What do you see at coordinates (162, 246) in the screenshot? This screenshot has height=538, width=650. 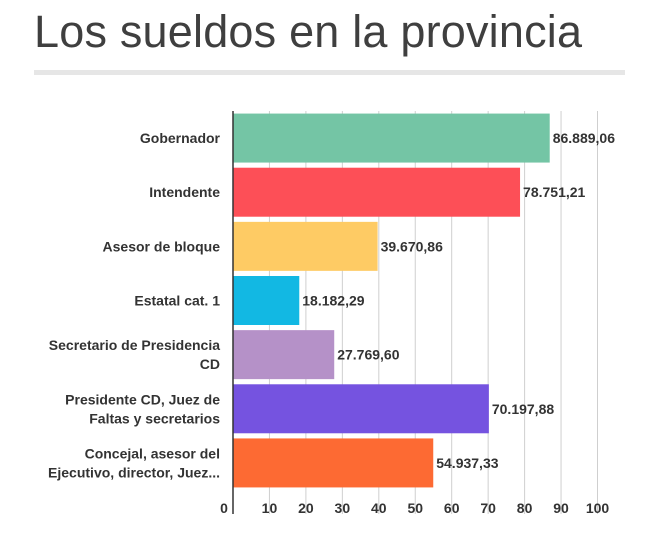 I see `category-label: Asesor de bloque` at bounding box center [162, 246].